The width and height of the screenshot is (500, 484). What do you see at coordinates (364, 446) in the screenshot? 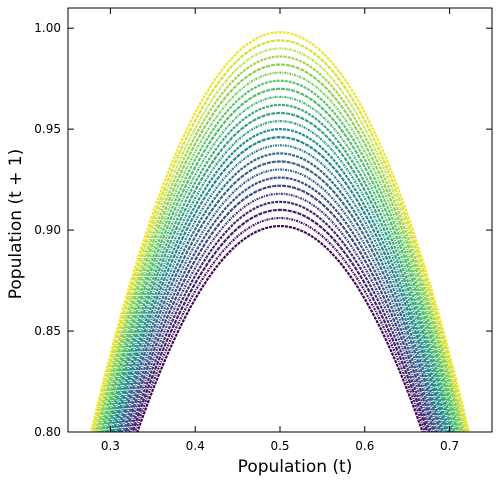
I see `x-tick-label: 0.6` at bounding box center [364, 446].